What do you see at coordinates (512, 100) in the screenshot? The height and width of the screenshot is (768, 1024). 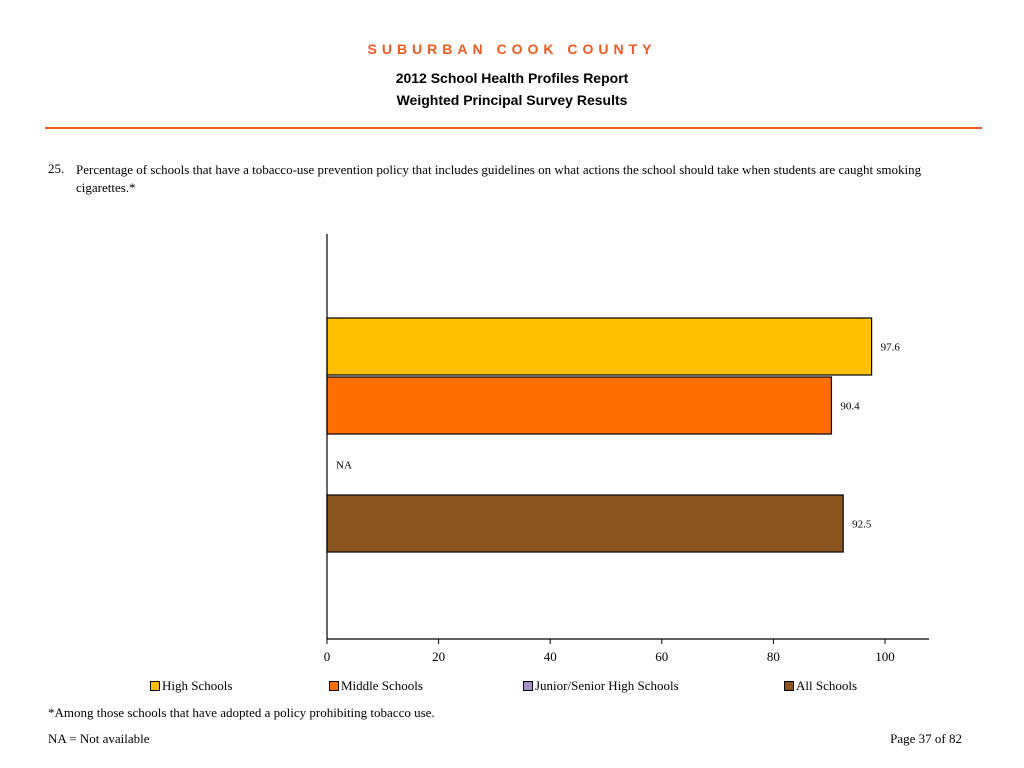 I see `survey-subtitle: Weighted Principal Survey Results` at bounding box center [512, 100].